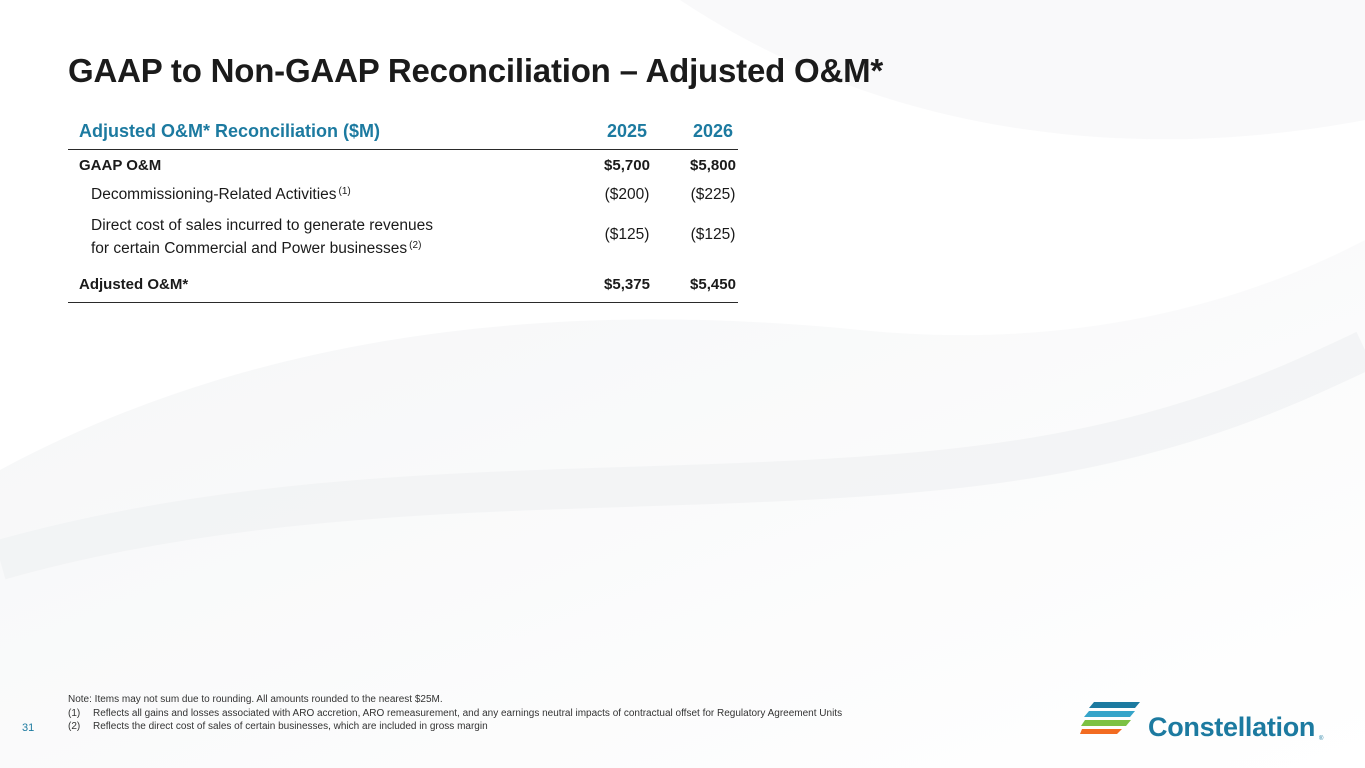 Image resolution: width=1365 pixels, height=768 pixels. I want to click on row-label: Decommissioning-Related Activities (1), so click(221, 195).